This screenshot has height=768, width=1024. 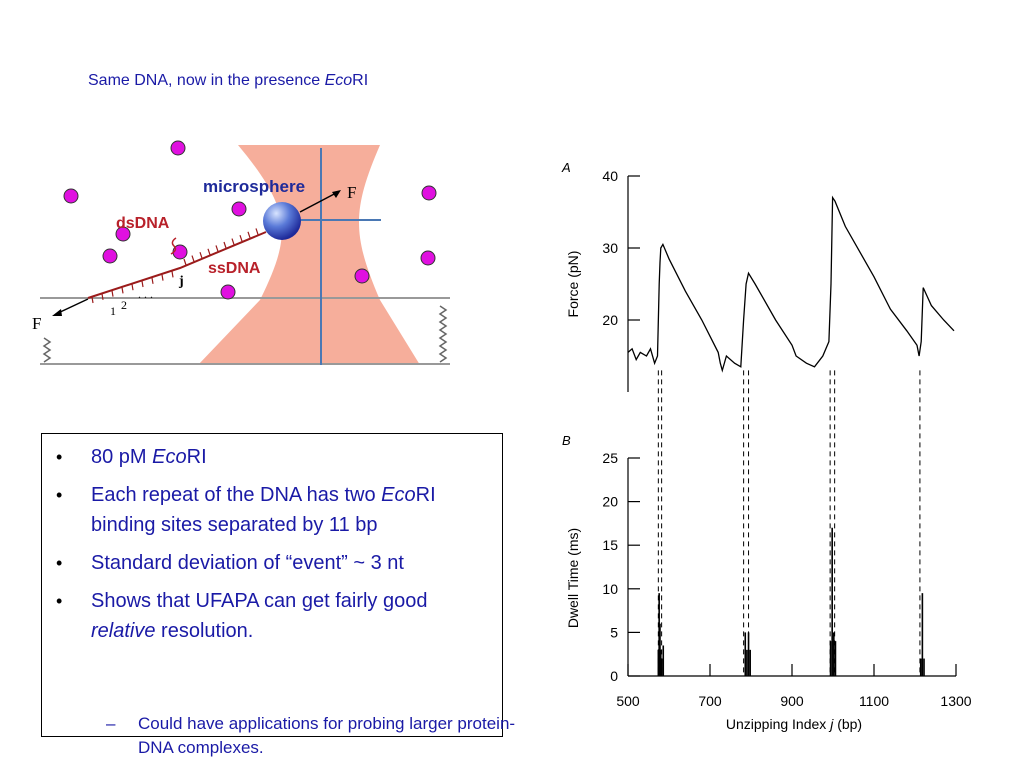 What do you see at coordinates (272, 563) in the screenshot?
I see `bullet-item: • Standard deviation of “event” ~ 3 nt` at bounding box center [272, 563].